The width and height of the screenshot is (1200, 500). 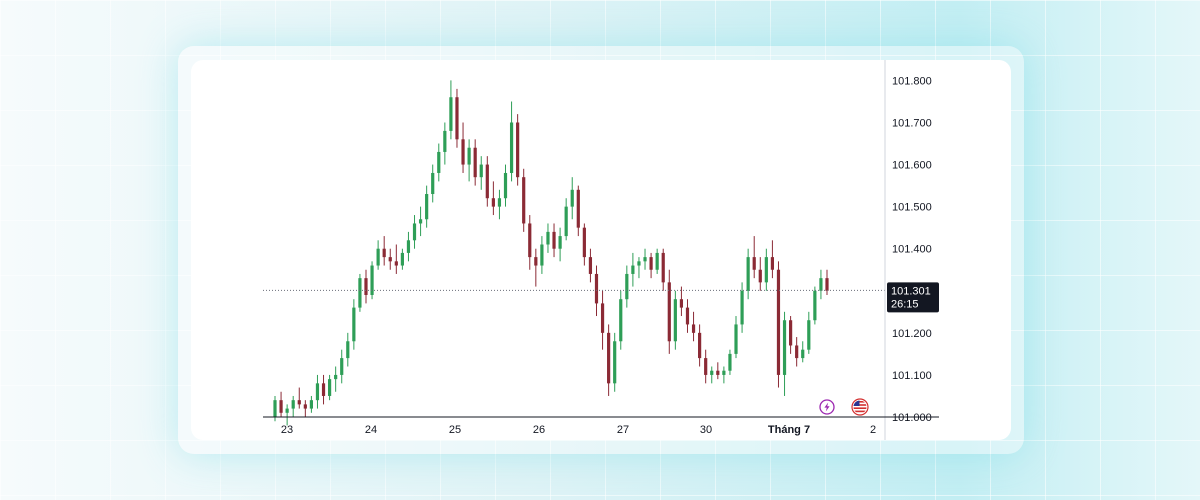 I want to click on price-tick-label: 101.800, so click(x=912, y=81).